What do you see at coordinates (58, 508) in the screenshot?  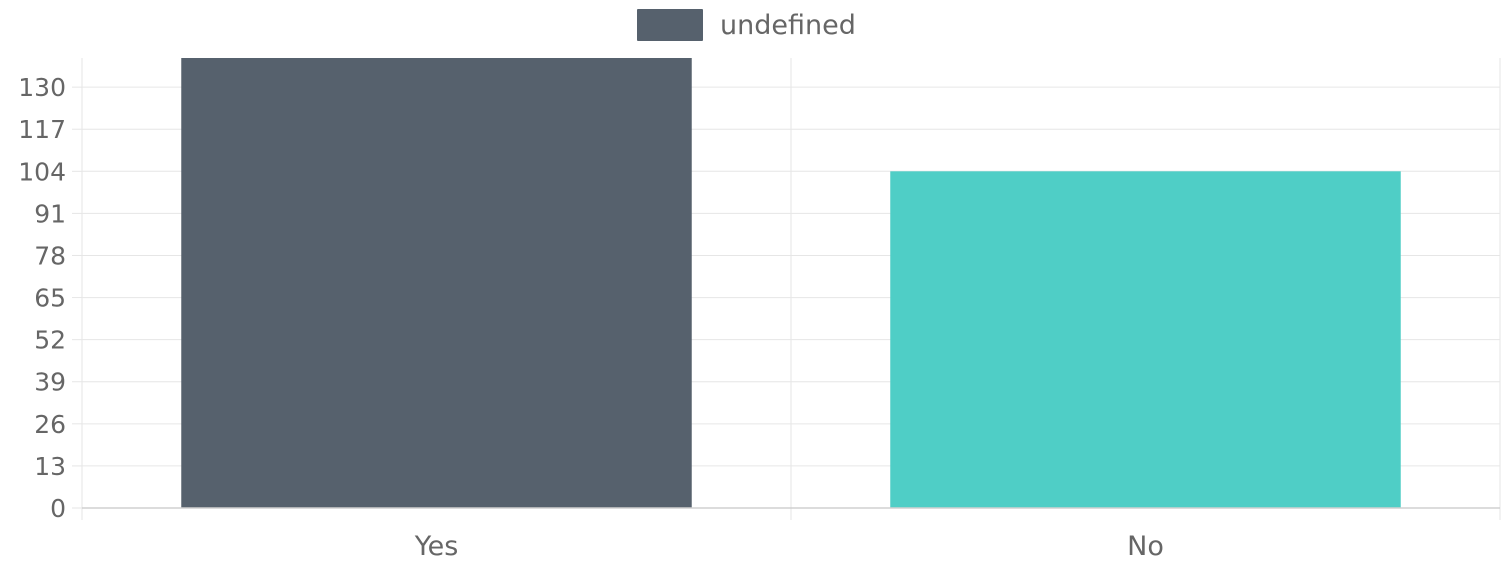 I see `y-tick-label: 0` at bounding box center [58, 508].